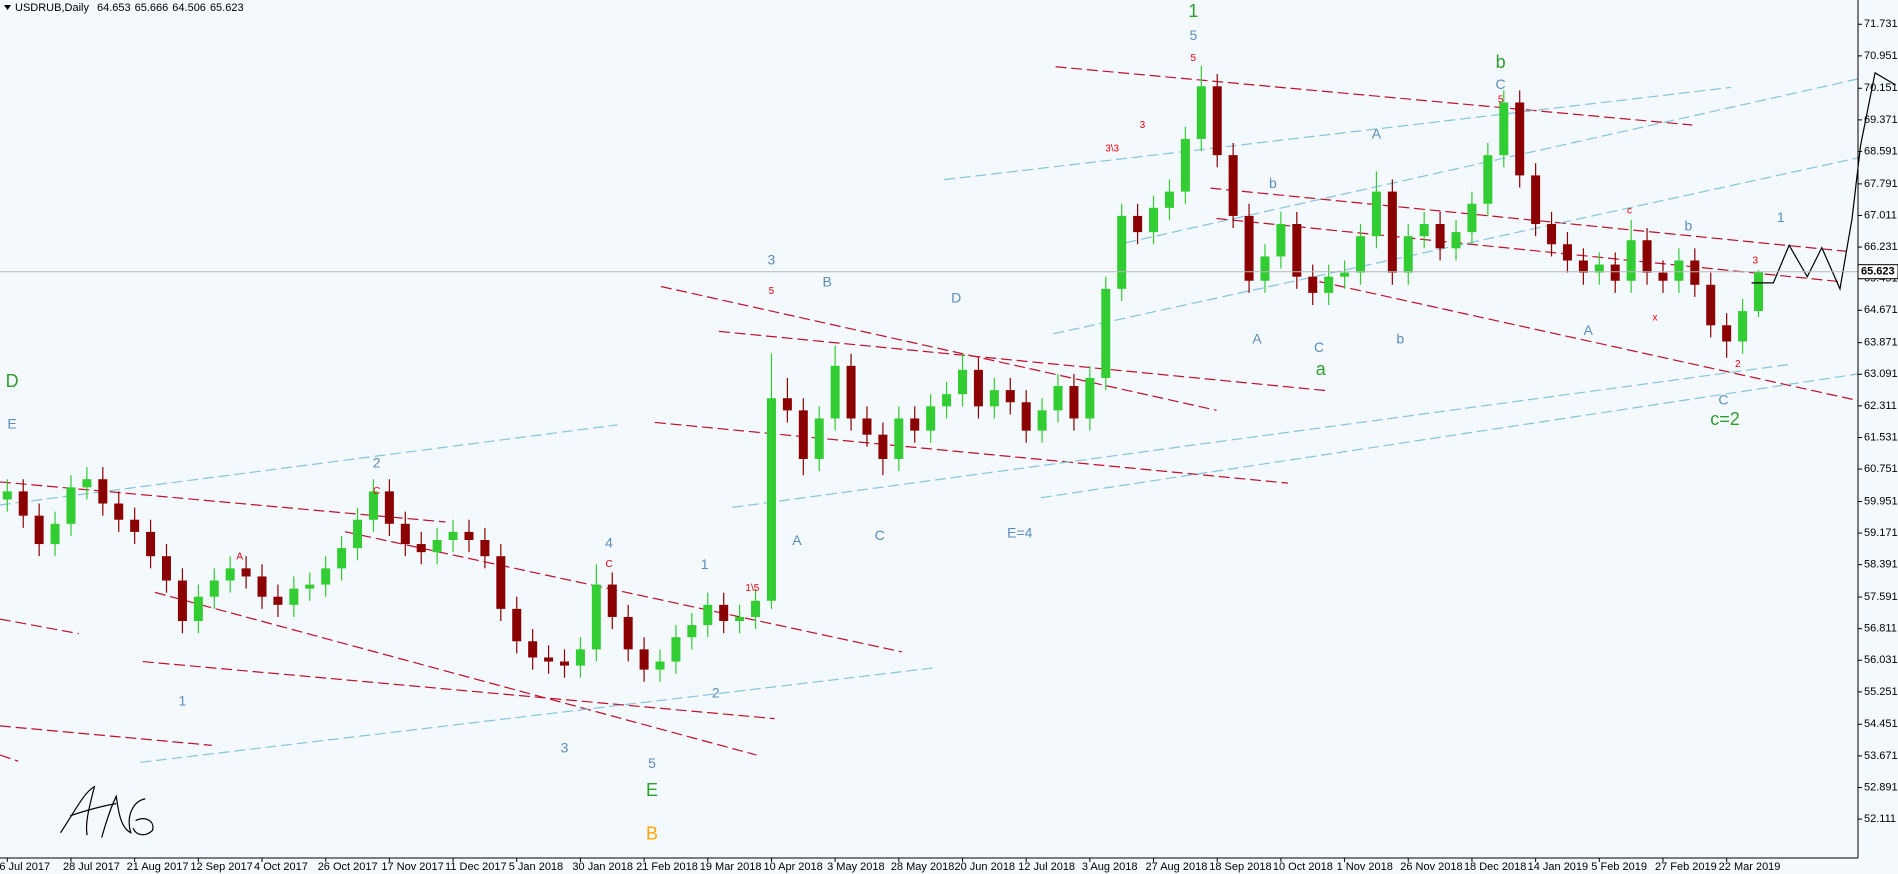 This screenshot has height=874, width=1898. Describe the element at coordinates (1880, 819) in the screenshot. I see `y-tick-label: 52.111` at that location.